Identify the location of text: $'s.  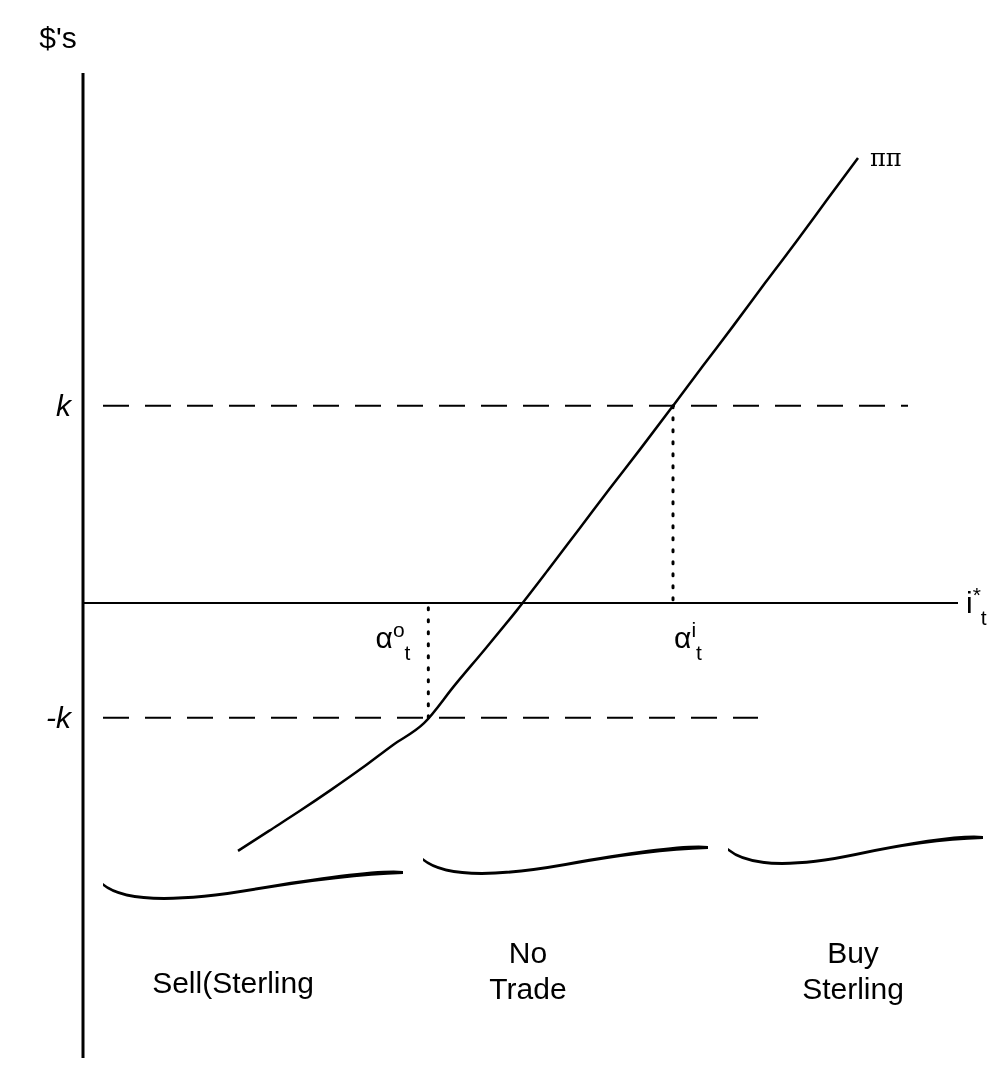
(58, 37).